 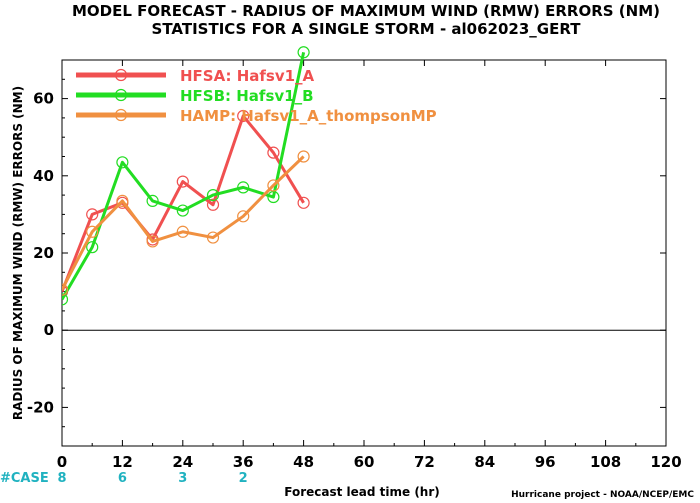 What do you see at coordinates (182, 478) in the screenshot?
I see `case-count: 3` at bounding box center [182, 478].